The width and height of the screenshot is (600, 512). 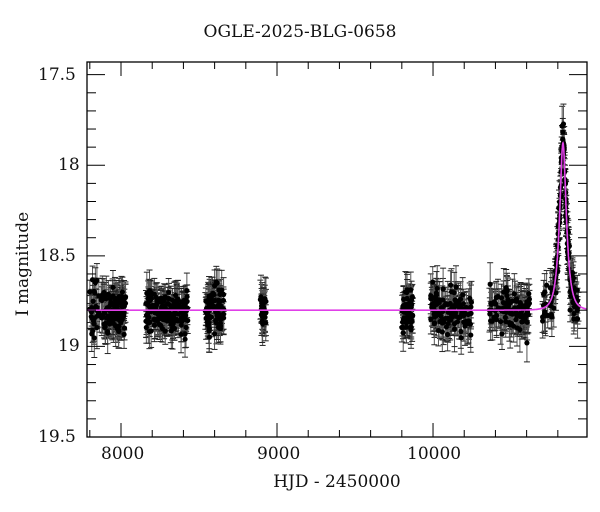 What do you see at coordinates (279, 454) in the screenshot?
I see `x-tick-label: 9000` at bounding box center [279, 454].